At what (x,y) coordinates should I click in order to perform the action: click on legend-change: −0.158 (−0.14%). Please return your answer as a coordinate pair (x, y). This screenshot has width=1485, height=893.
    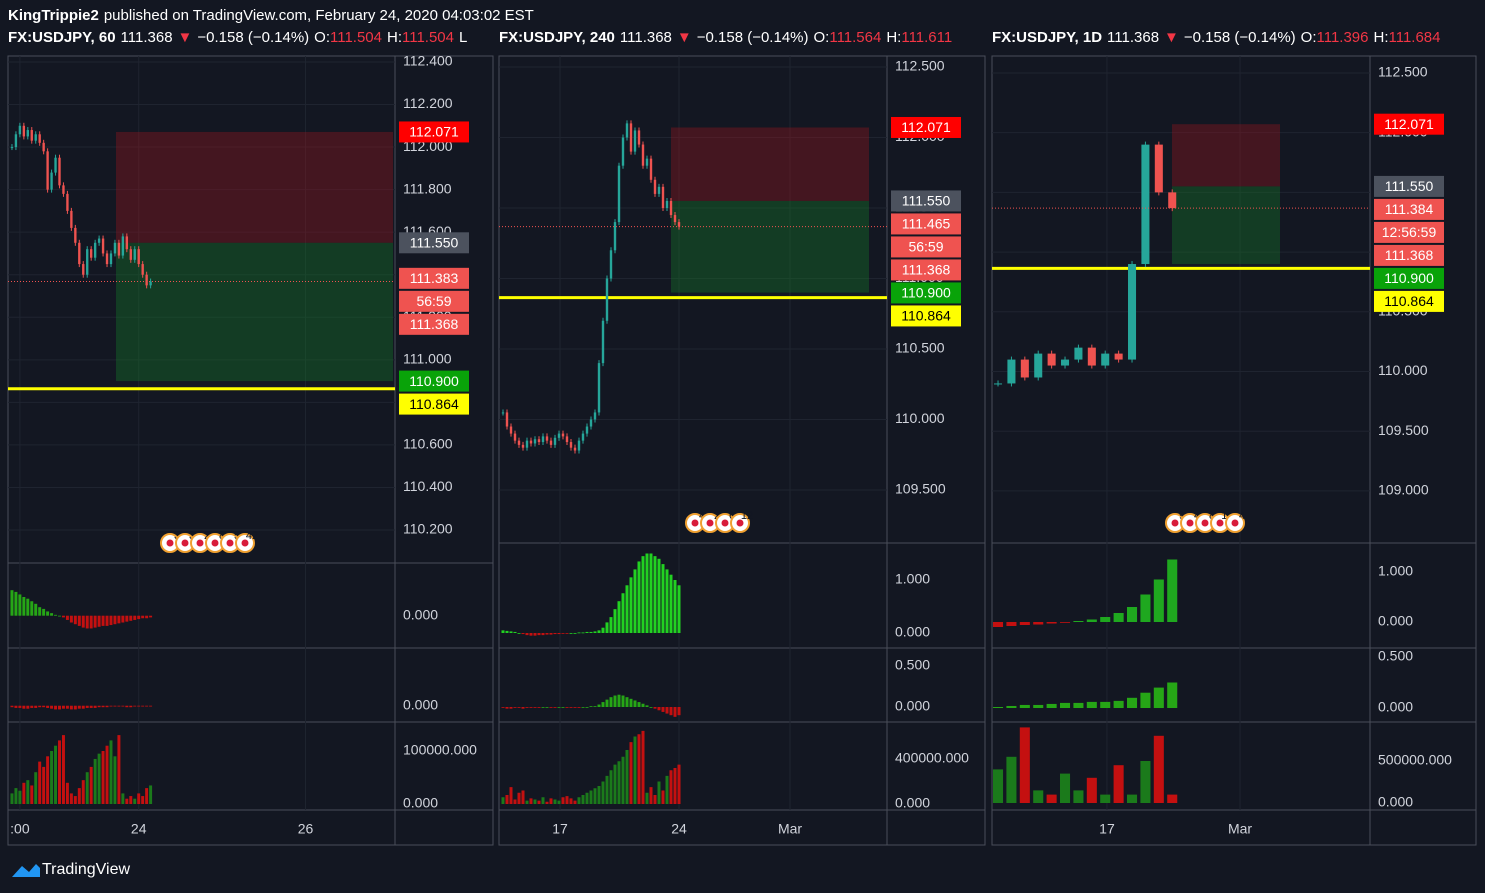
    Looking at the image, I should click on (253, 37).